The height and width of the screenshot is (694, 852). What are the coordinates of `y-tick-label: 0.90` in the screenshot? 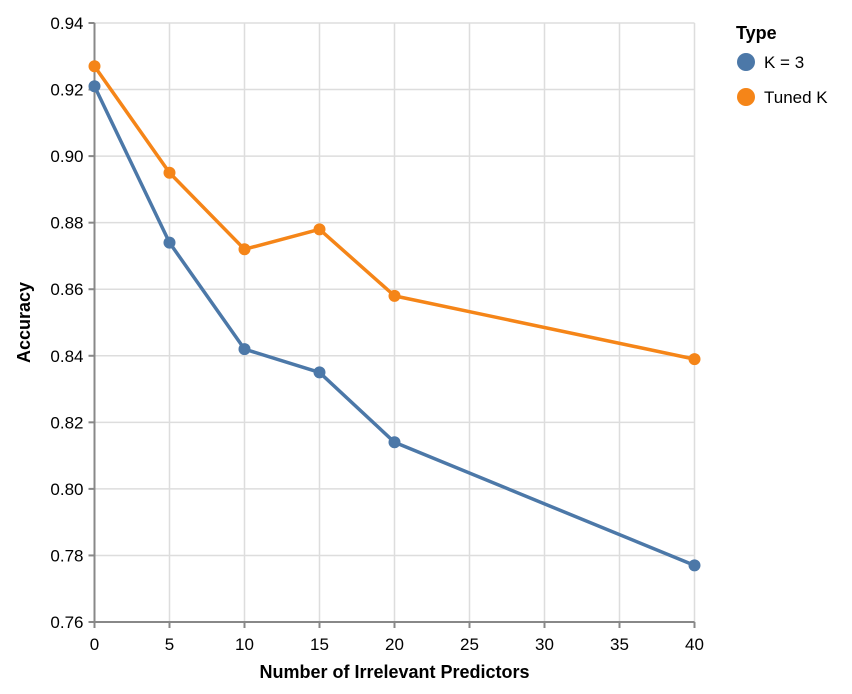 It's located at (66, 156).